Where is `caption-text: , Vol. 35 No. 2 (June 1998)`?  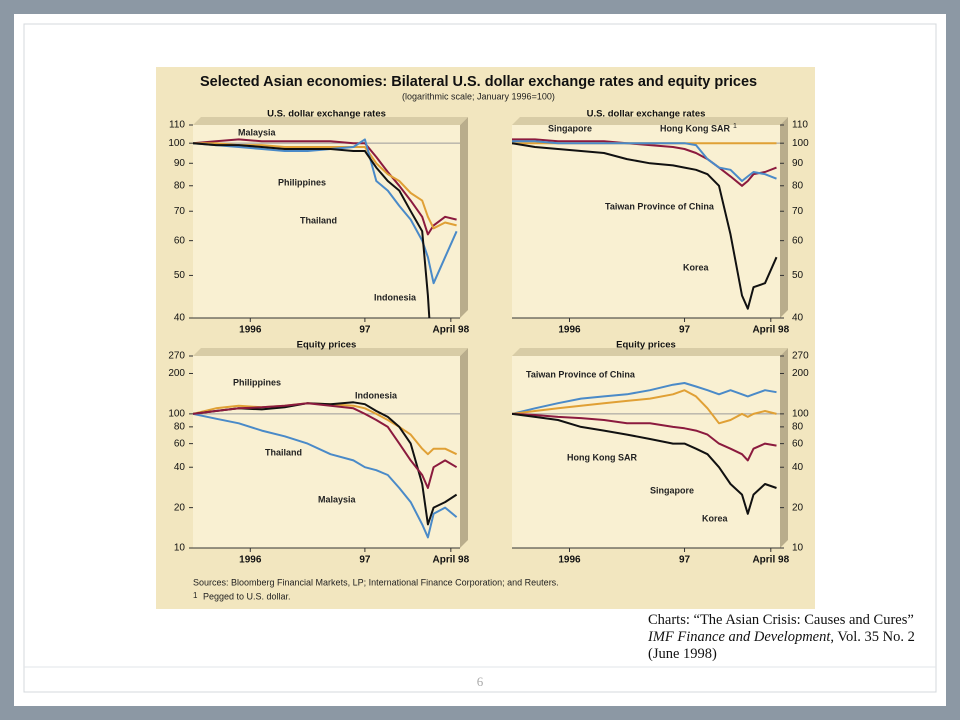
caption-text: , Vol. 35 No. 2 (June 1998) is located at coordinates (781, 645).